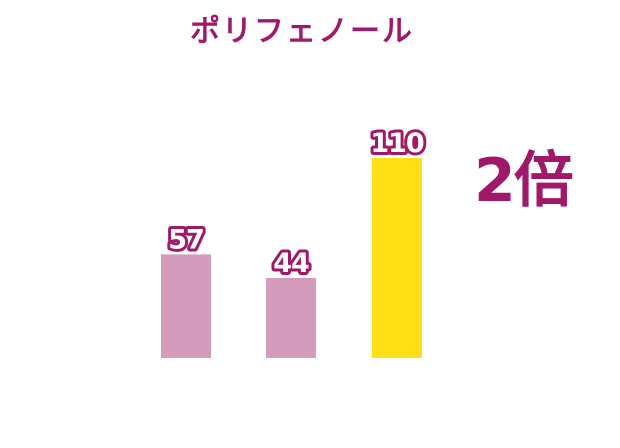  What do you see at coordinates (302, 31) in the screenshot?
I see `chart-title: ポリフェノール` at bounding box center [302, 31].